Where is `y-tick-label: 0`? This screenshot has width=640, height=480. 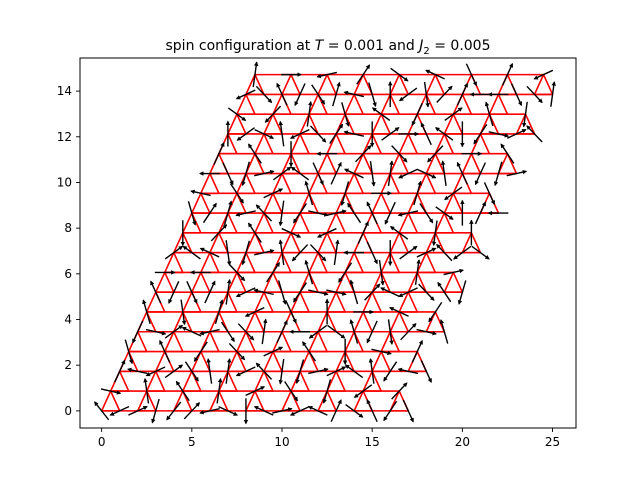 y-tick-label: 0 is located at coordinates (68, 411).